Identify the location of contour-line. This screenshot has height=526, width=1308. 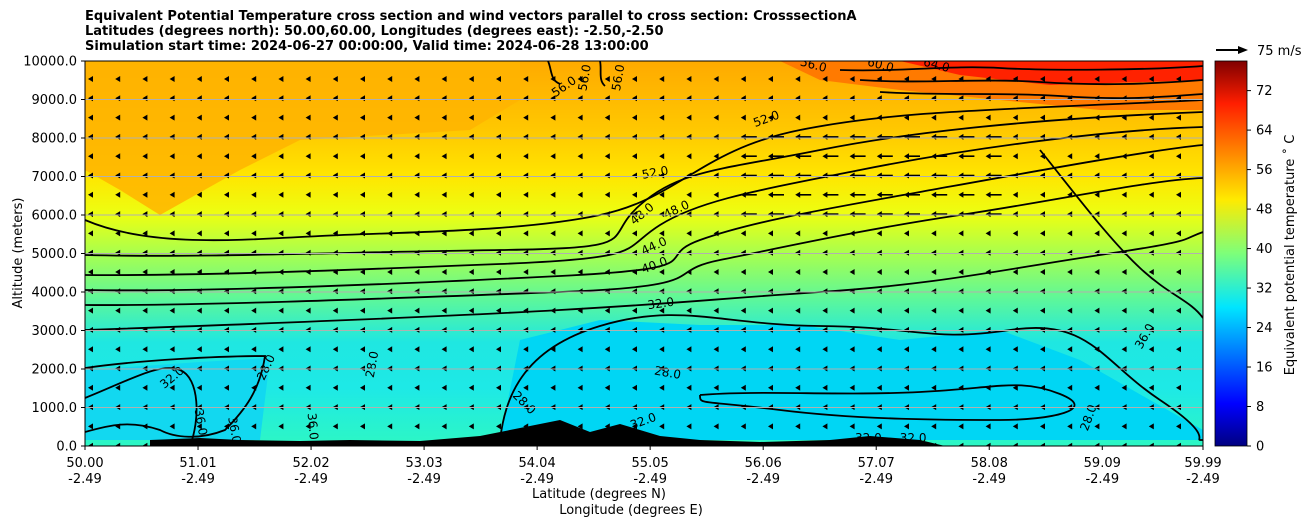
(554, 73).